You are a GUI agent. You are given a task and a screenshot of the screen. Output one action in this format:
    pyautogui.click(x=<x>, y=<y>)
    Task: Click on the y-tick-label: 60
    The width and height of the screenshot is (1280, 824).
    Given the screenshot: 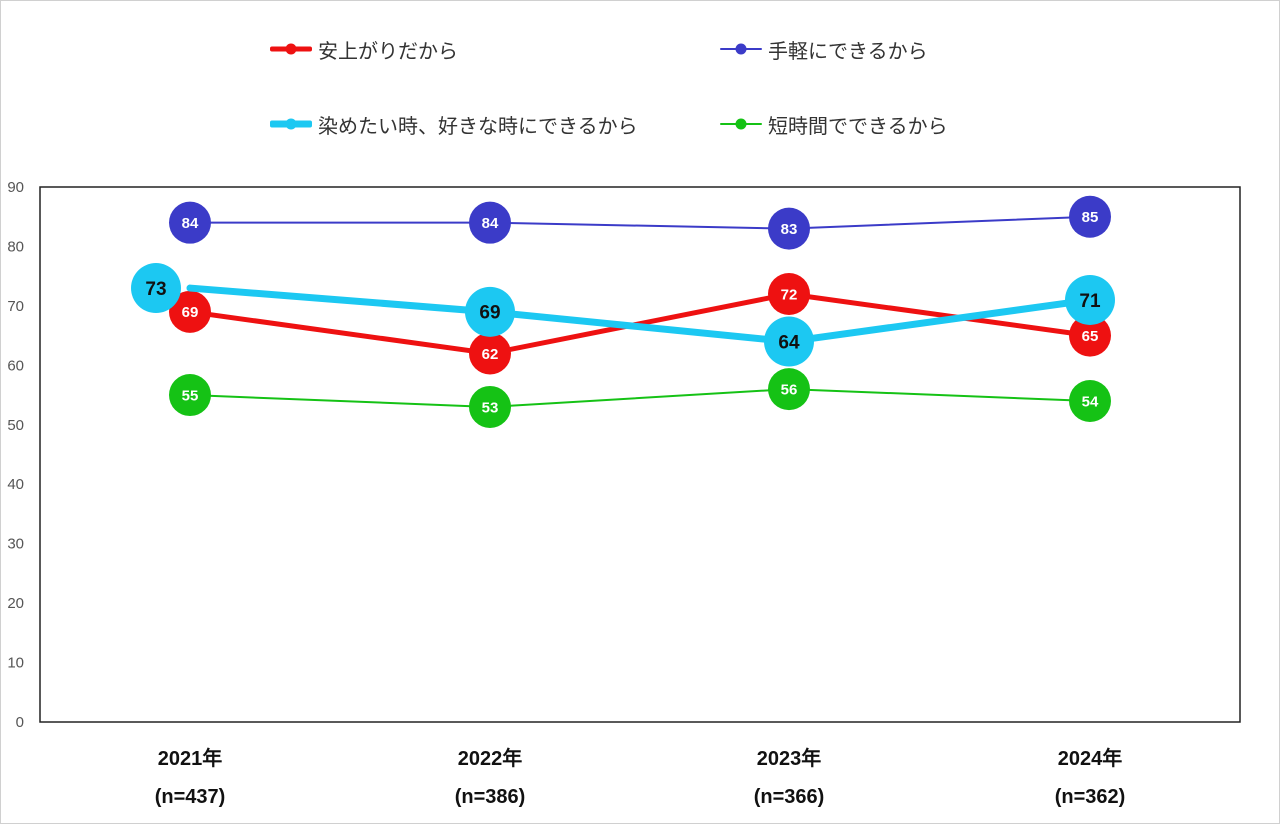 What is the action you would take?
    pyautogui.click(x=15, y=365)
    